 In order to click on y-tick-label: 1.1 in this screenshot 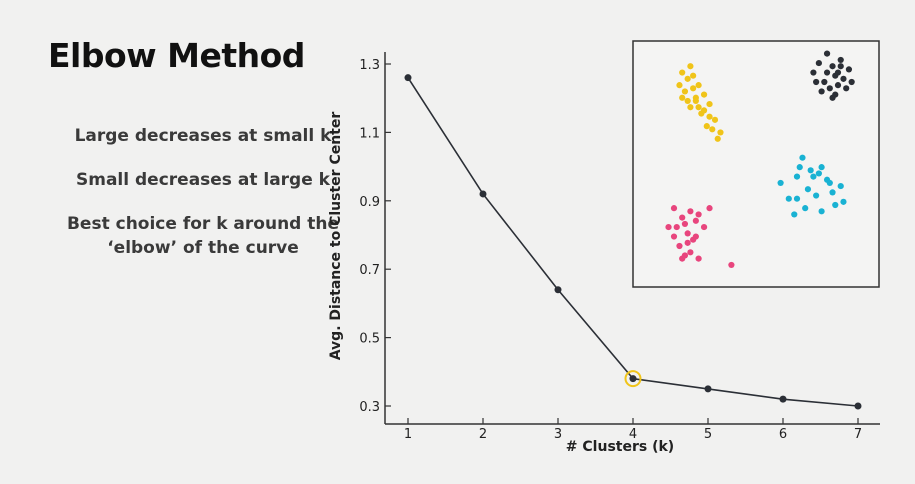, I will do `click(369, 133)`.